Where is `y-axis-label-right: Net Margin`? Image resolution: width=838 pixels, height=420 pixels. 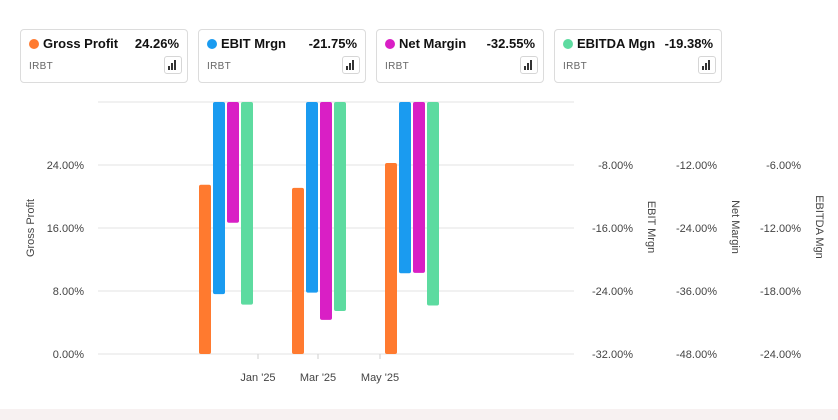
y-axis-label-right: Net Margin is located at coordinates (735, 227).